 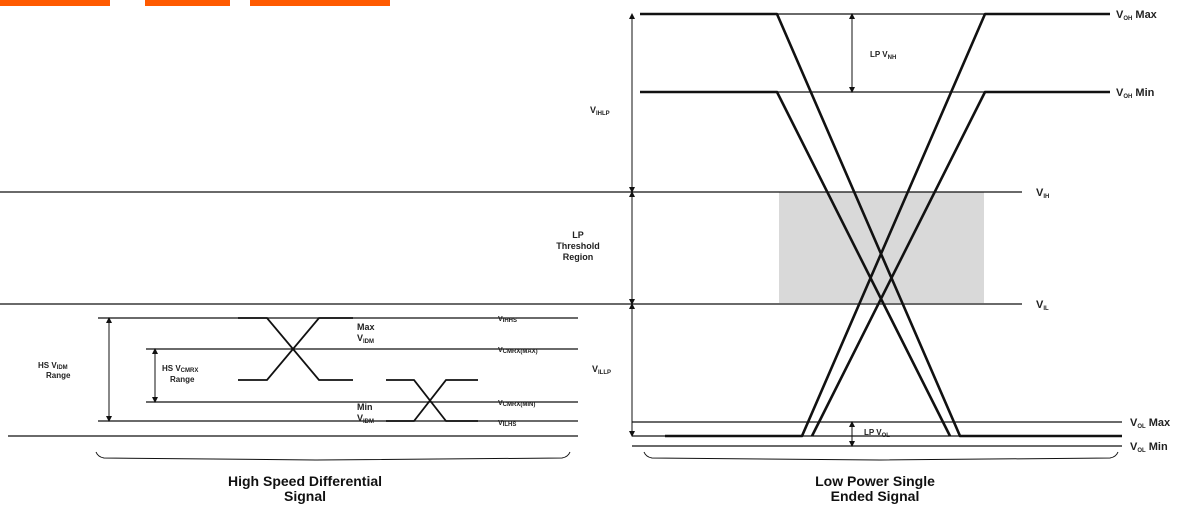 I want to click on low-power-caption: Low Power Single Ended Signal, so click(x=875, y=489).